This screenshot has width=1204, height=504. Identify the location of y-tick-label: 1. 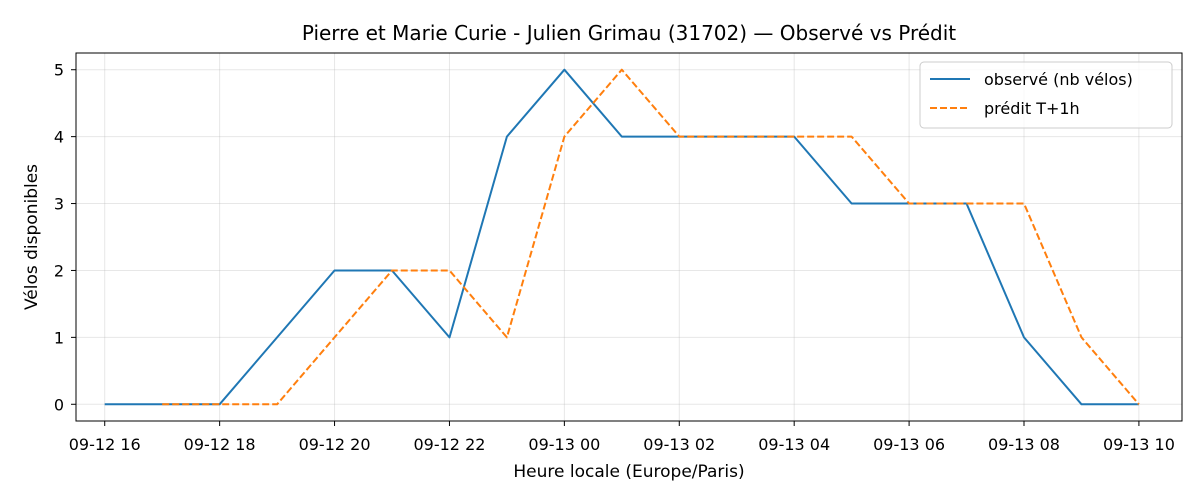
(59, 337).